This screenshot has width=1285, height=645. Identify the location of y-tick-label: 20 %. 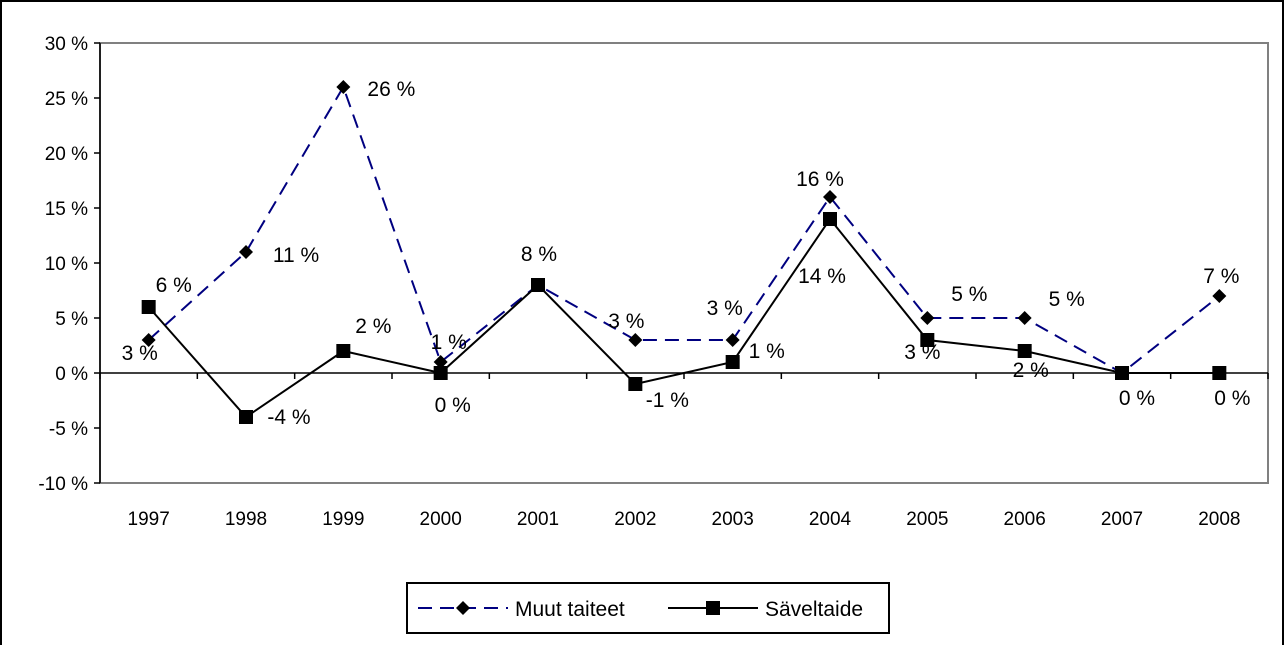
(66, 154).